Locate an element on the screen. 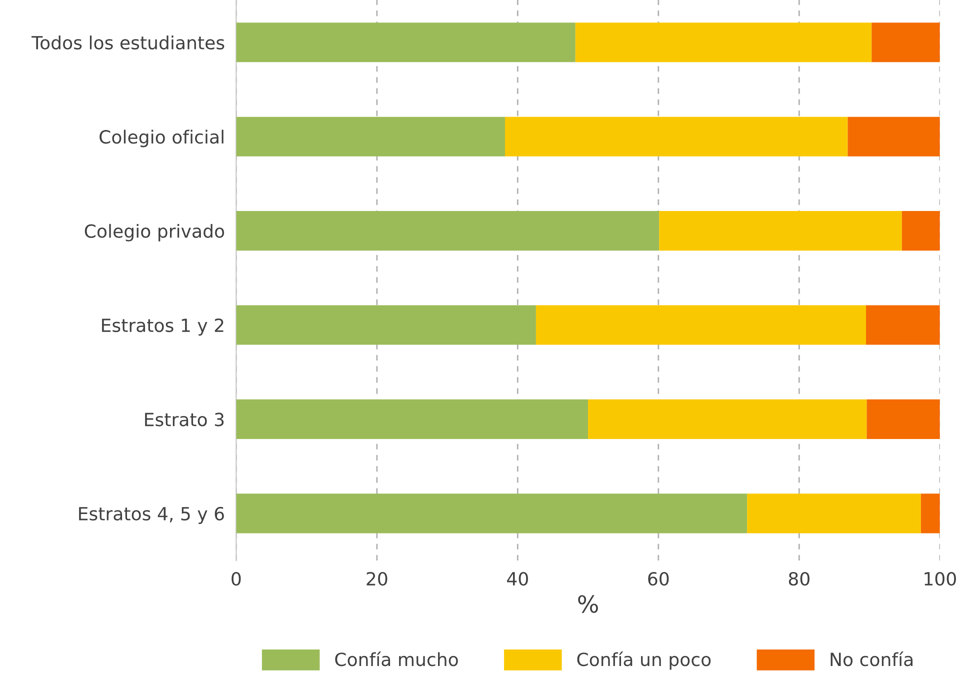 Image resolution: width=964 pixels, height=692 pixels. x-axis-title: % is located at coordinates (588, 604).